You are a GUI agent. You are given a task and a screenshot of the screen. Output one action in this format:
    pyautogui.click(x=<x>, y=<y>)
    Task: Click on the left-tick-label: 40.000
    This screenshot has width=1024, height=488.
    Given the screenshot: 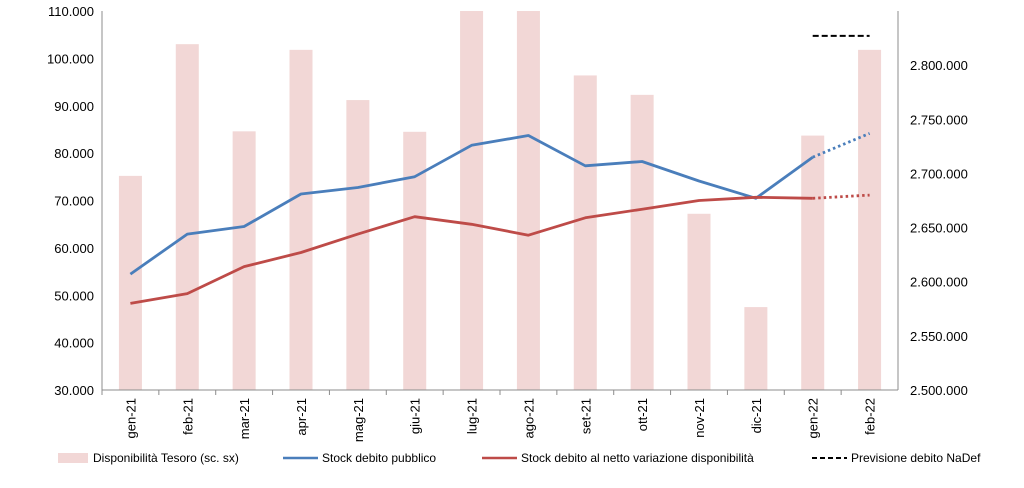 What is the action you would take?
    pyautogui.click(x=74, y=343)
    